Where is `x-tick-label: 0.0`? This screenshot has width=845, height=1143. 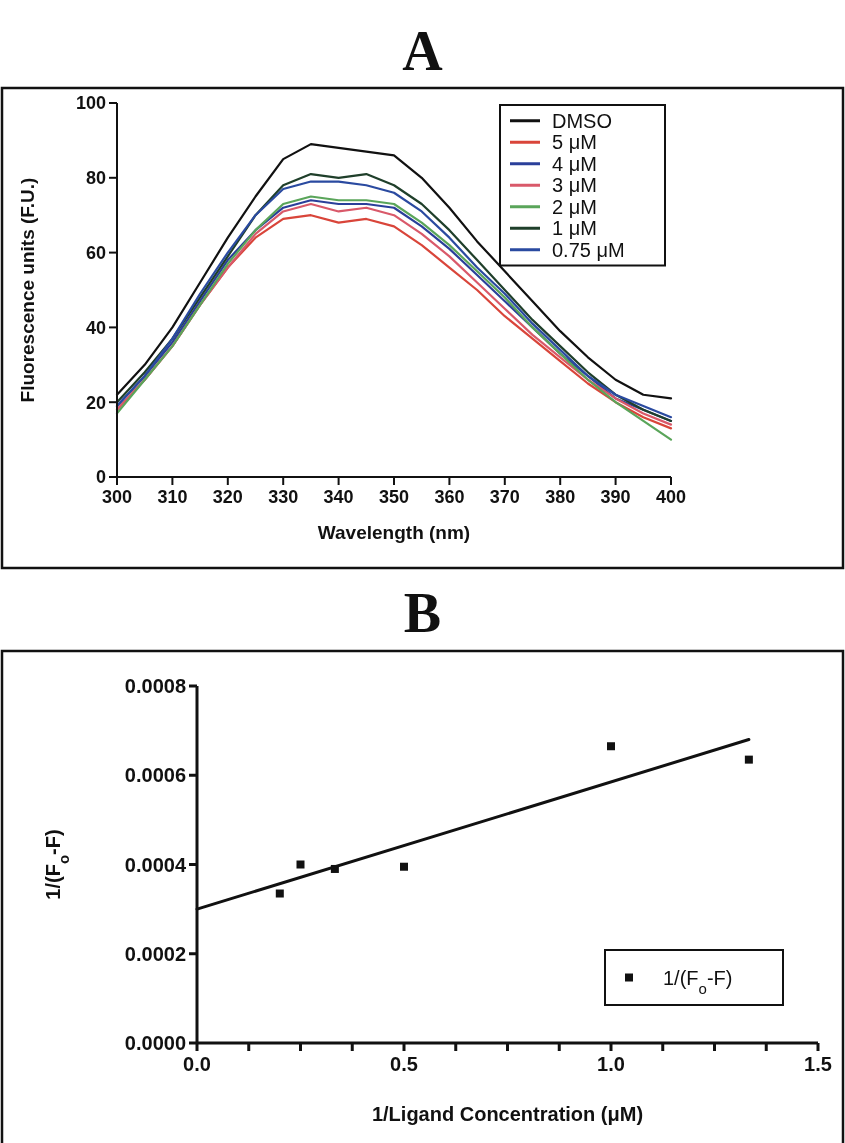
x-tick-label: 0.0 is located at coordinates (197, 1064).